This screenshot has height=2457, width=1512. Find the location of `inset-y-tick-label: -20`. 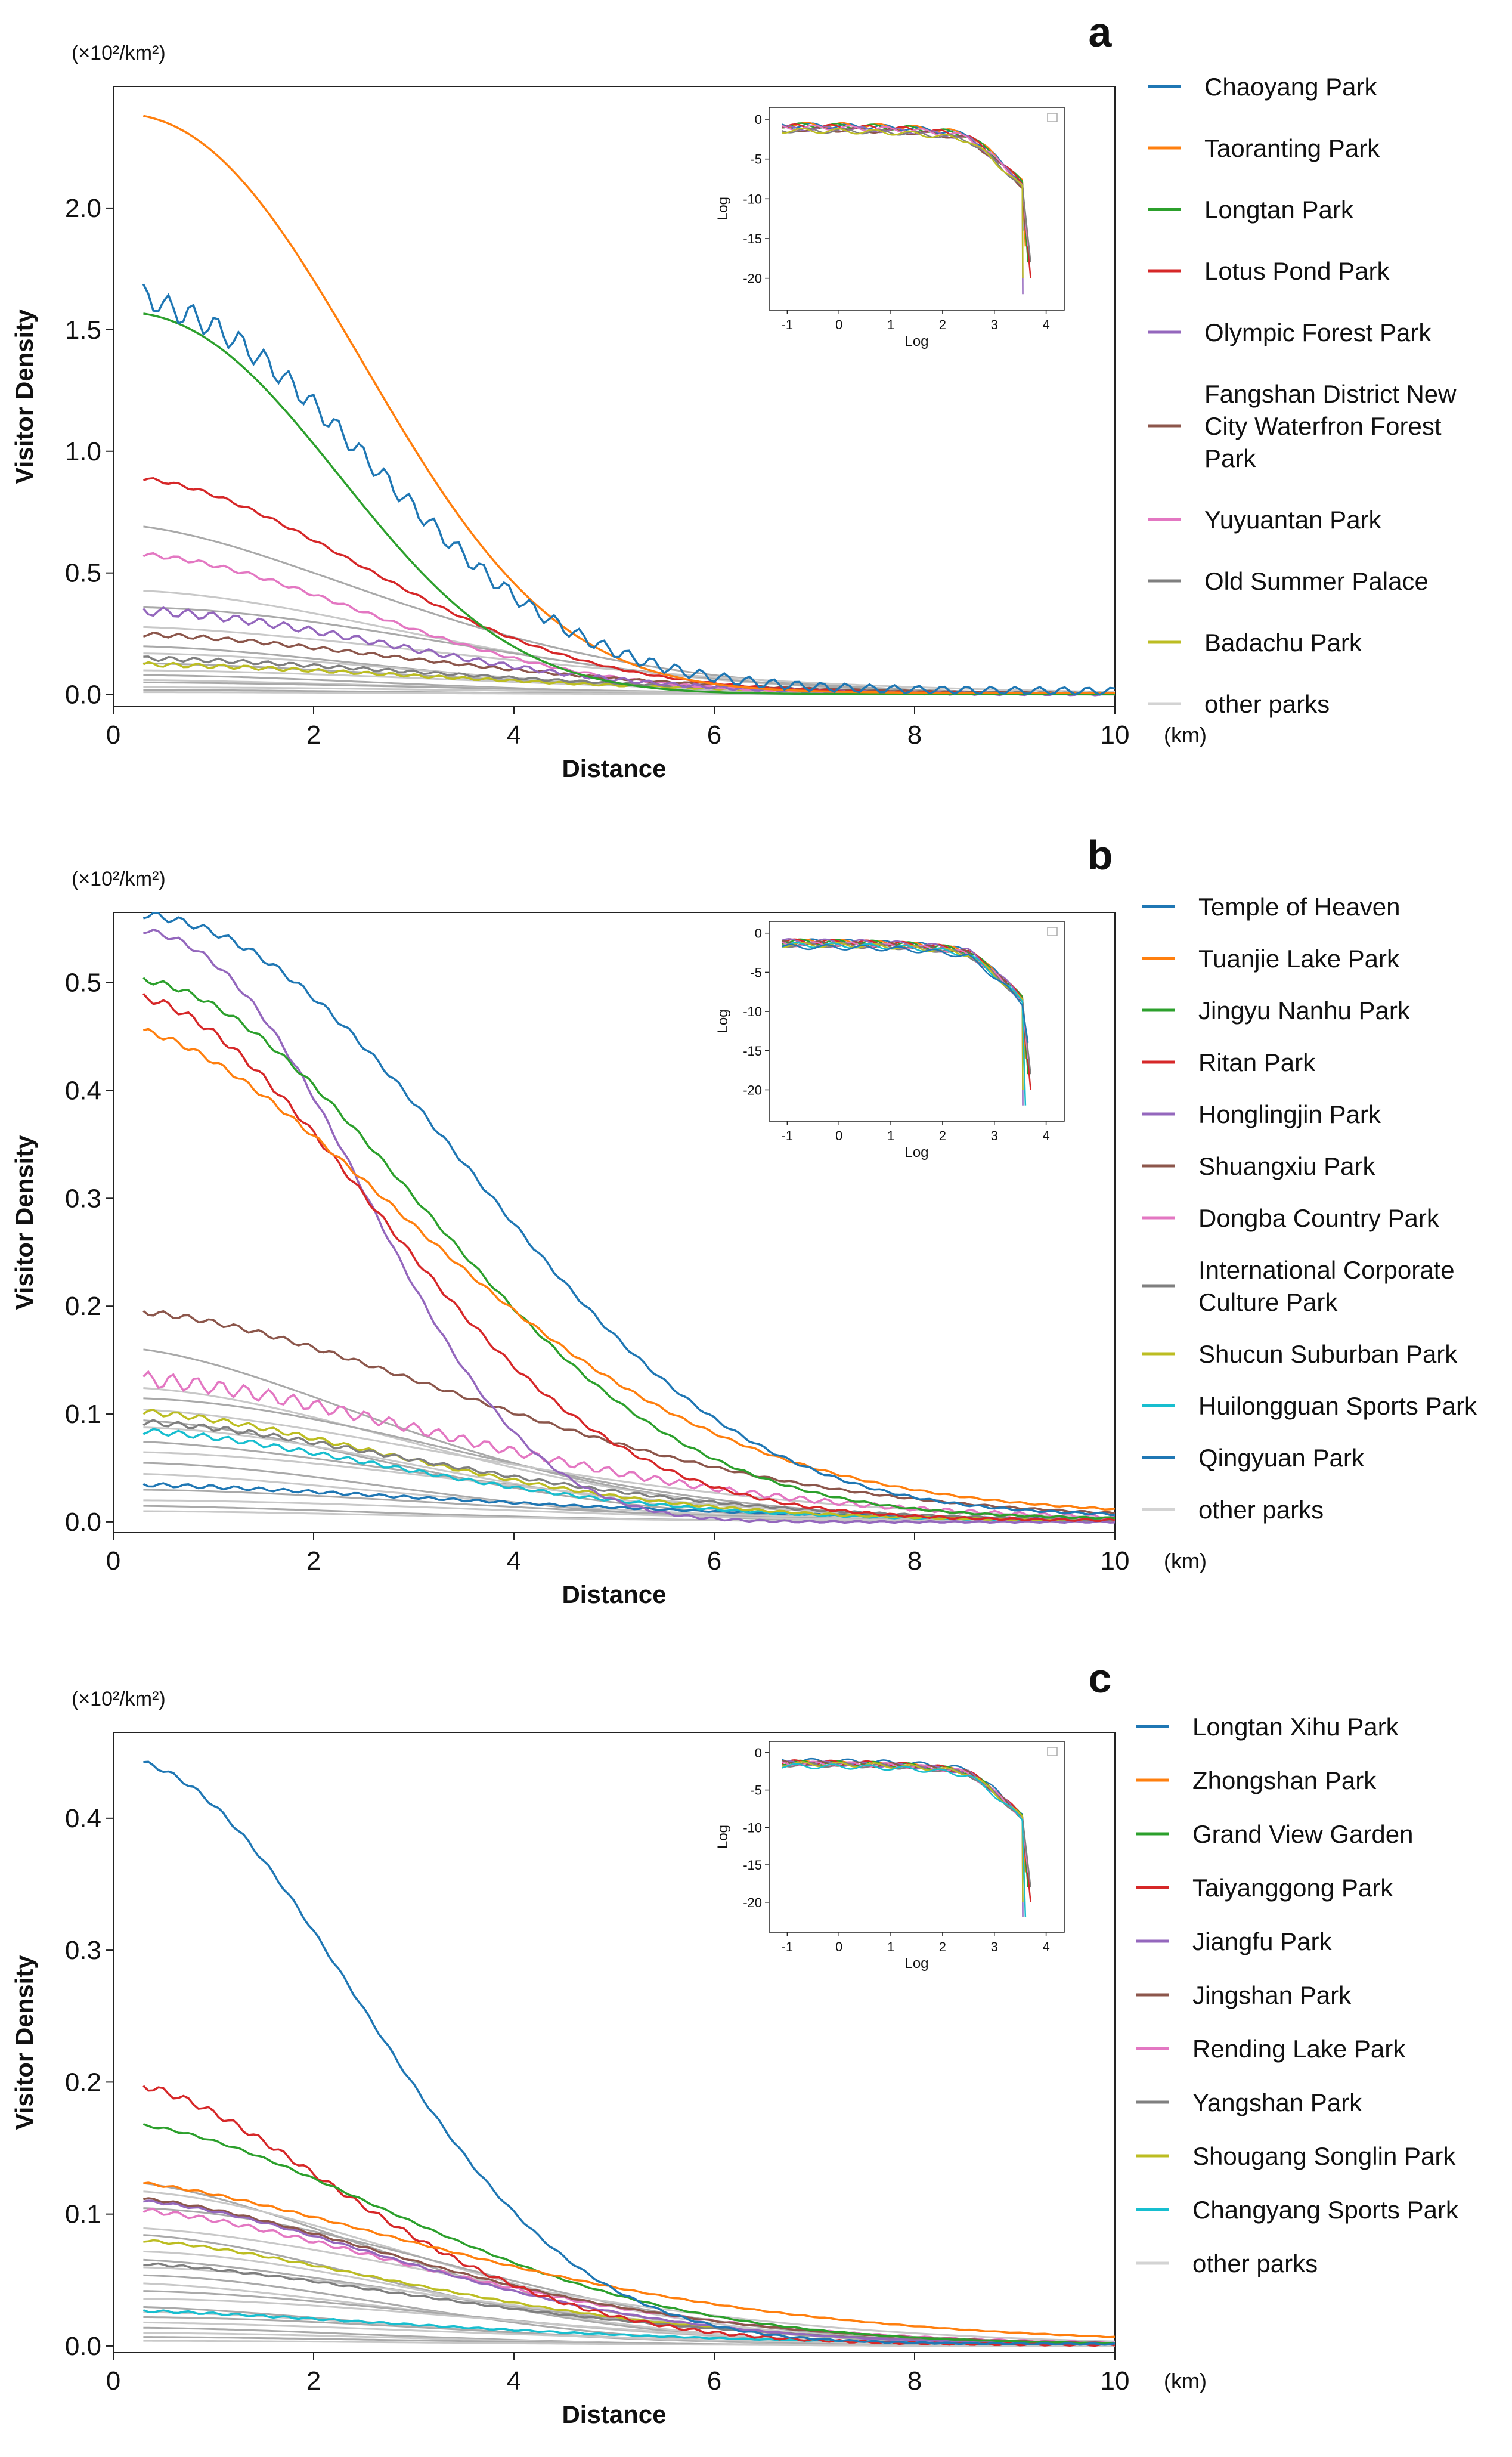

inset-y-tick-label: -20 is located at coordinates (752, 1089).